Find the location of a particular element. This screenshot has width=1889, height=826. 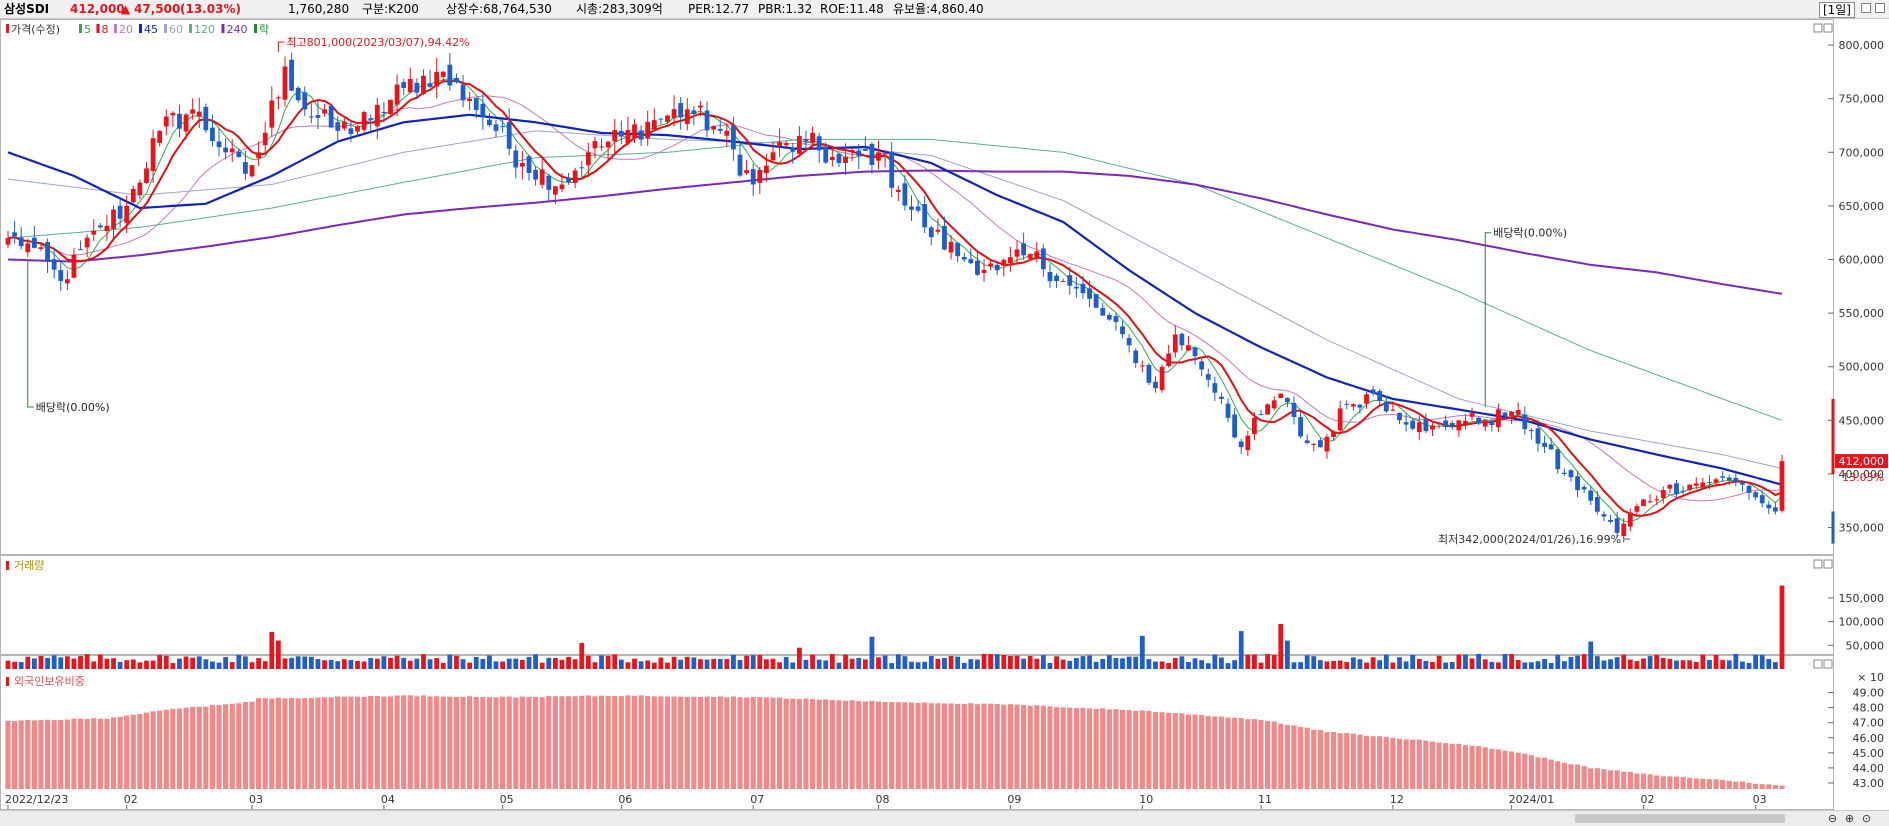

x-tick-label: 12 is located at coordinates (1397, 799).